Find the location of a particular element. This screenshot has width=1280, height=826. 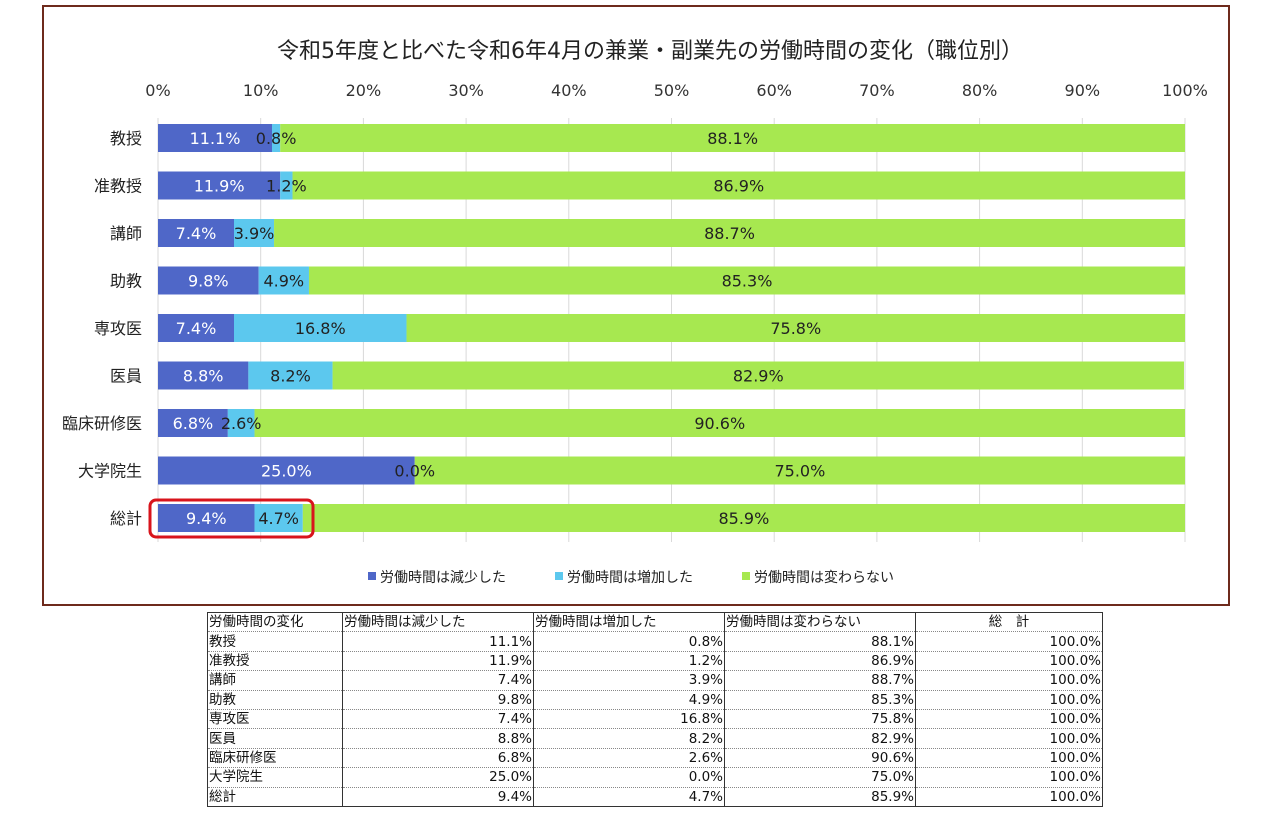

table-cell: 9.8% is located at coordinates (438, 700).